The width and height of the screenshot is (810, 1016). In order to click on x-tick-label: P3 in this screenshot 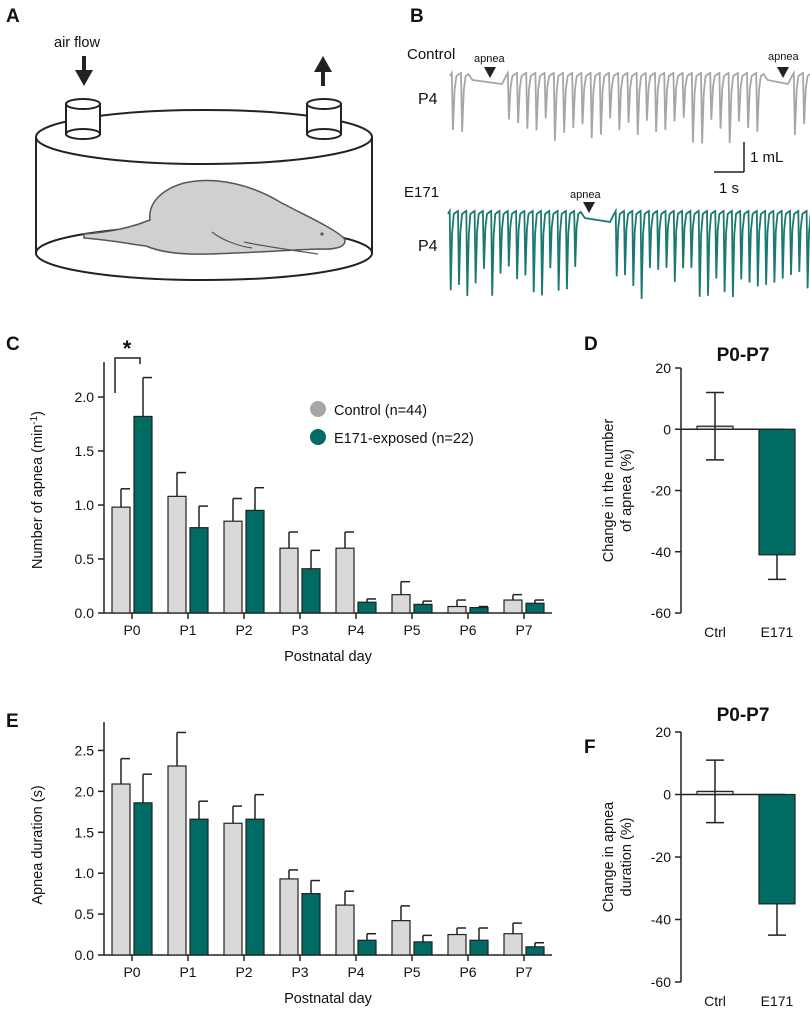, I will do `click(299, 972)`.